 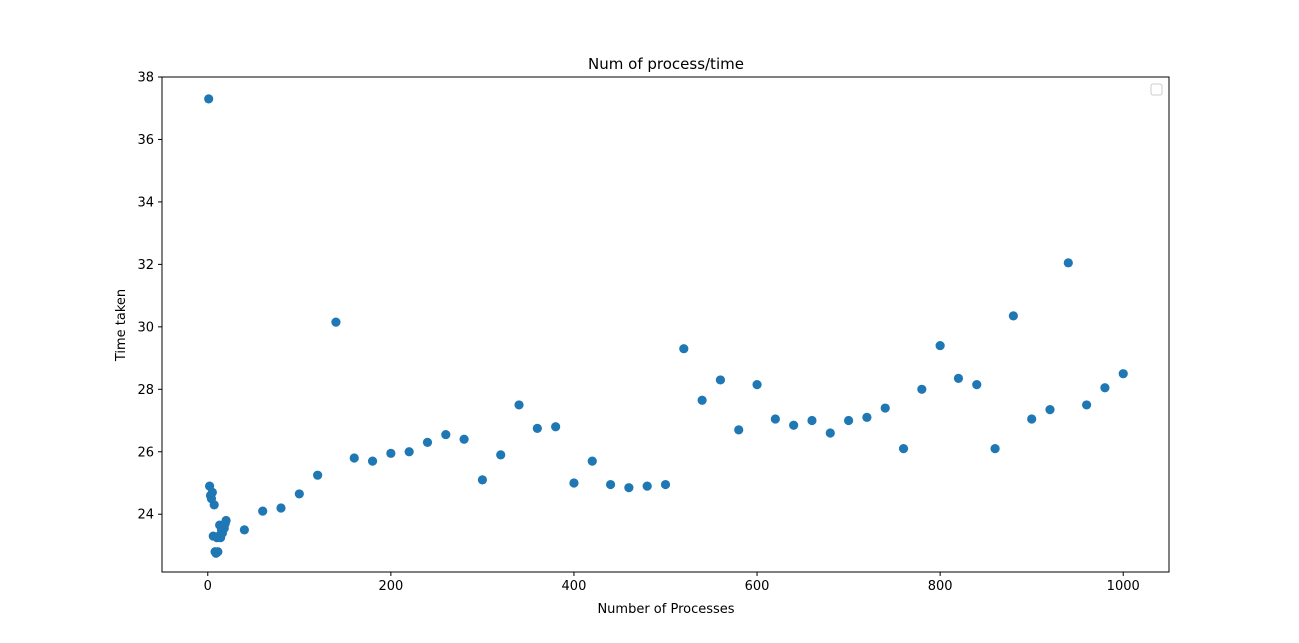 What do you see at coordinates (121, 325) in the screenshot?
I see `y-axis-label: Time taken` at bounding box center [121, 325].